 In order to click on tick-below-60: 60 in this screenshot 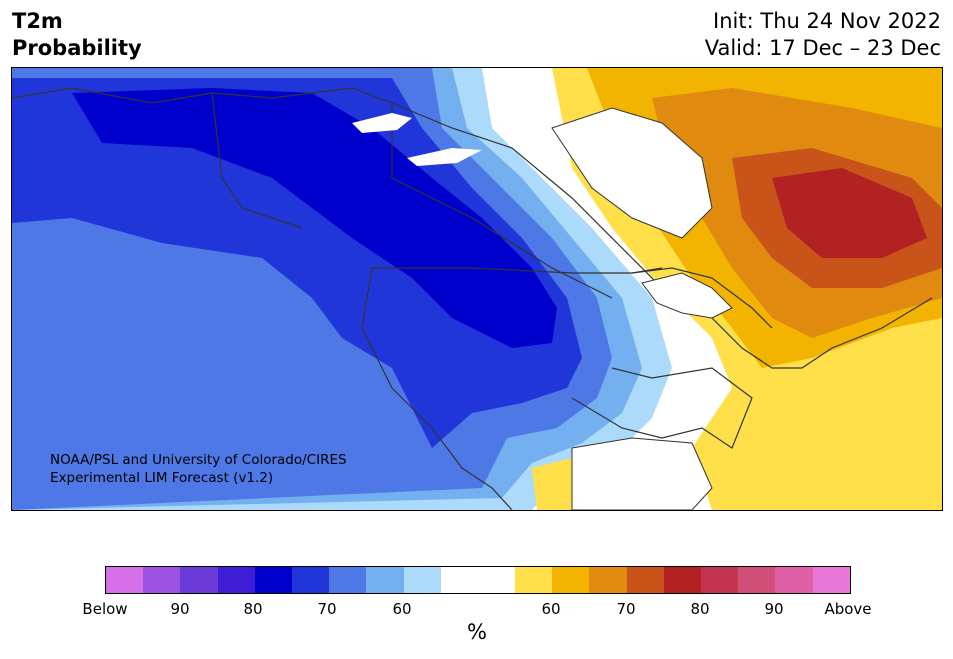, I will do `click(402, 609)`.